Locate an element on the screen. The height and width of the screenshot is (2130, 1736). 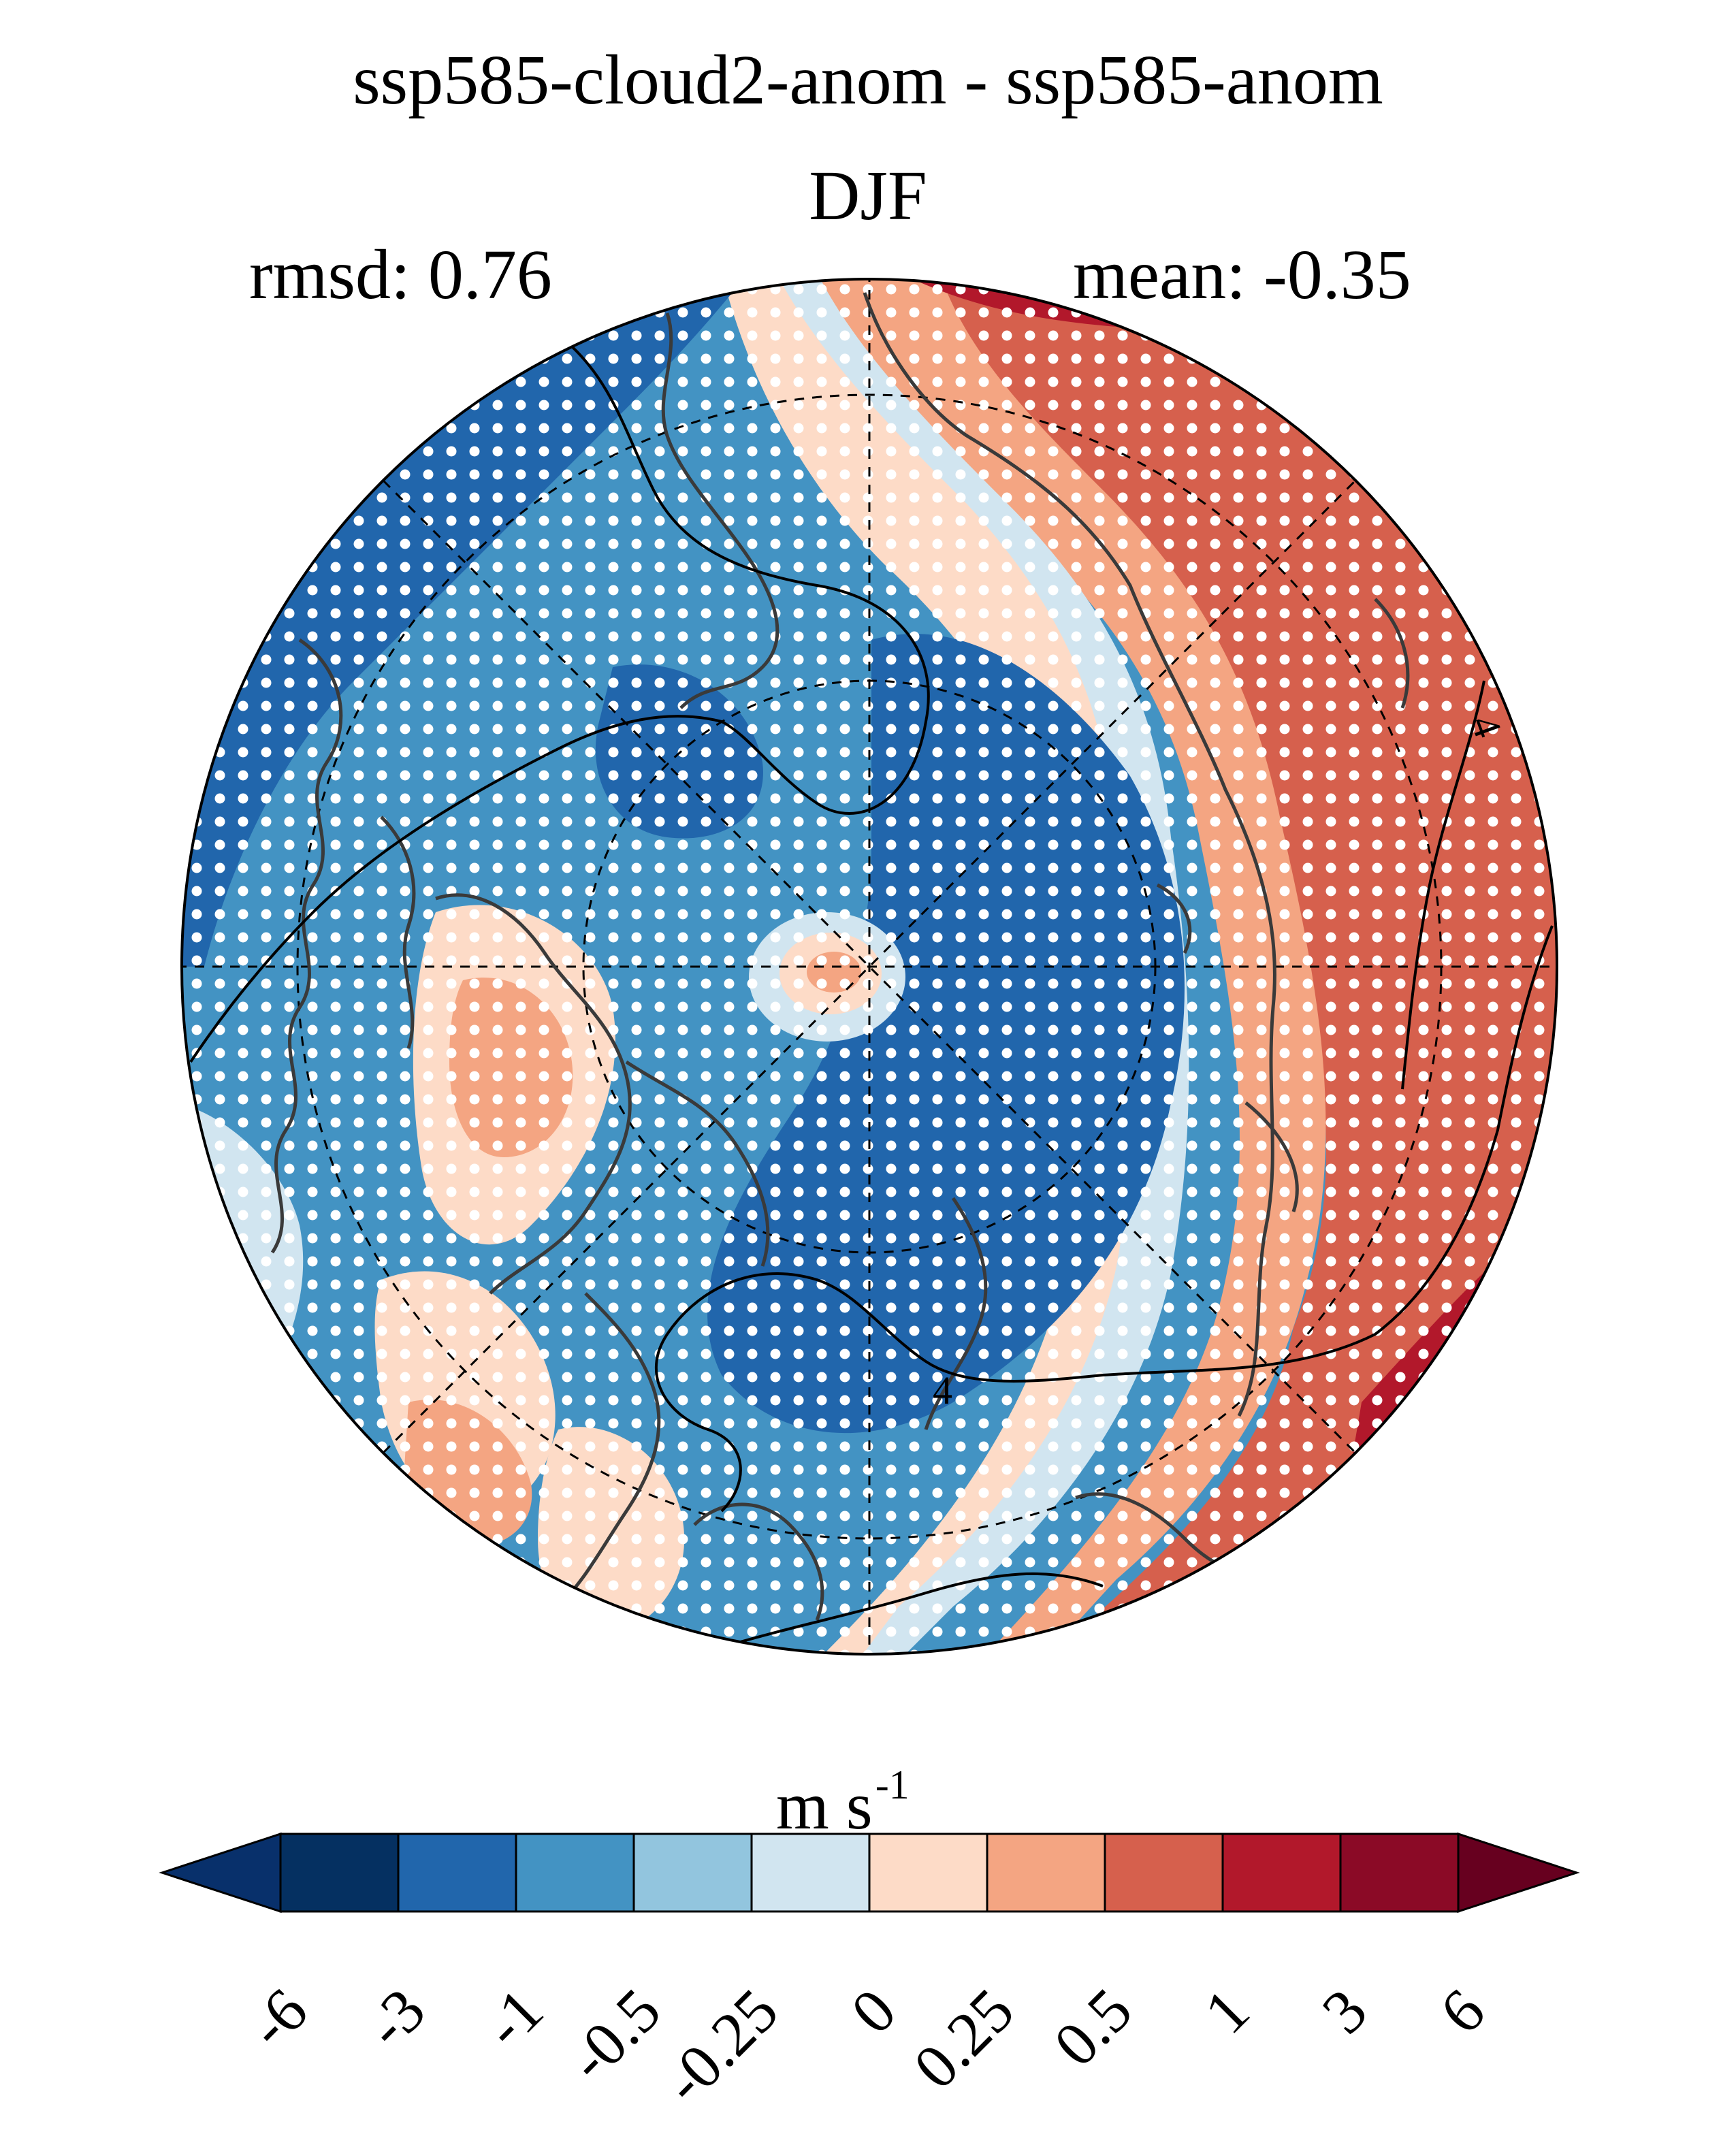
contour-label: 4 is located at coordinates (942, 1390).